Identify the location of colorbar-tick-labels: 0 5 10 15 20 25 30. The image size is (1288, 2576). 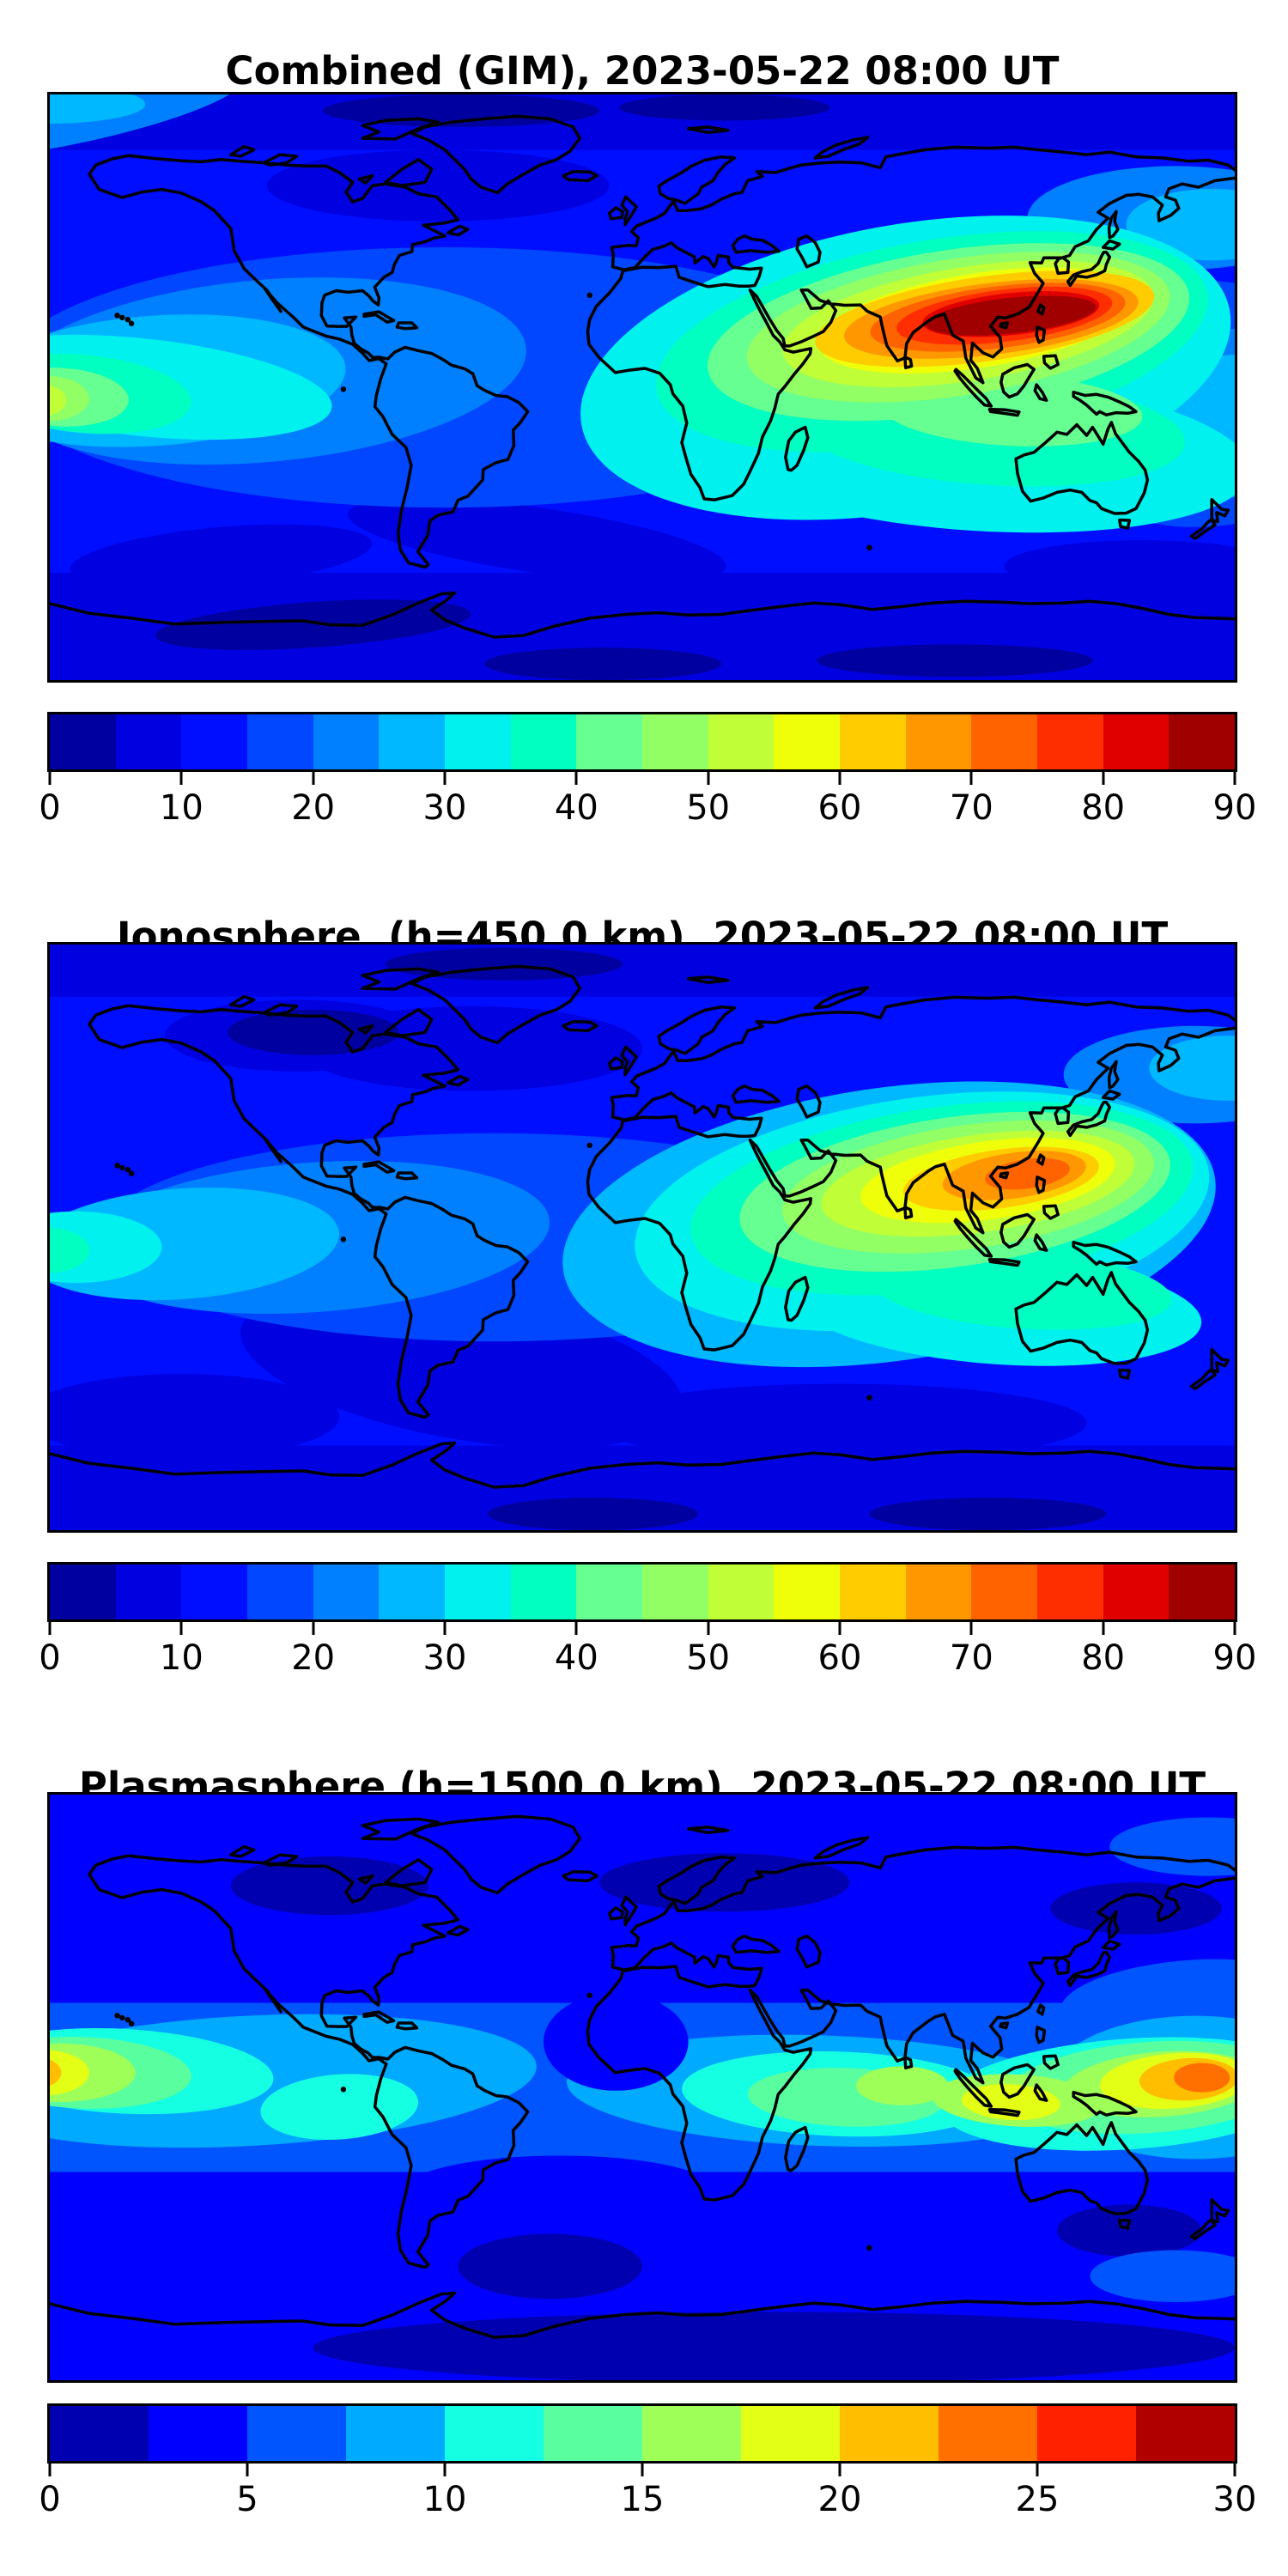
(647, 2501).